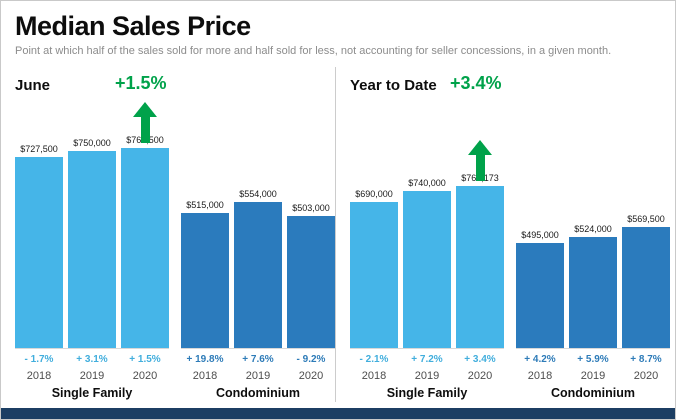 This screenshot has width=676, height=420. I want to click on bar-value-label: $554,000, so click(258, 194).